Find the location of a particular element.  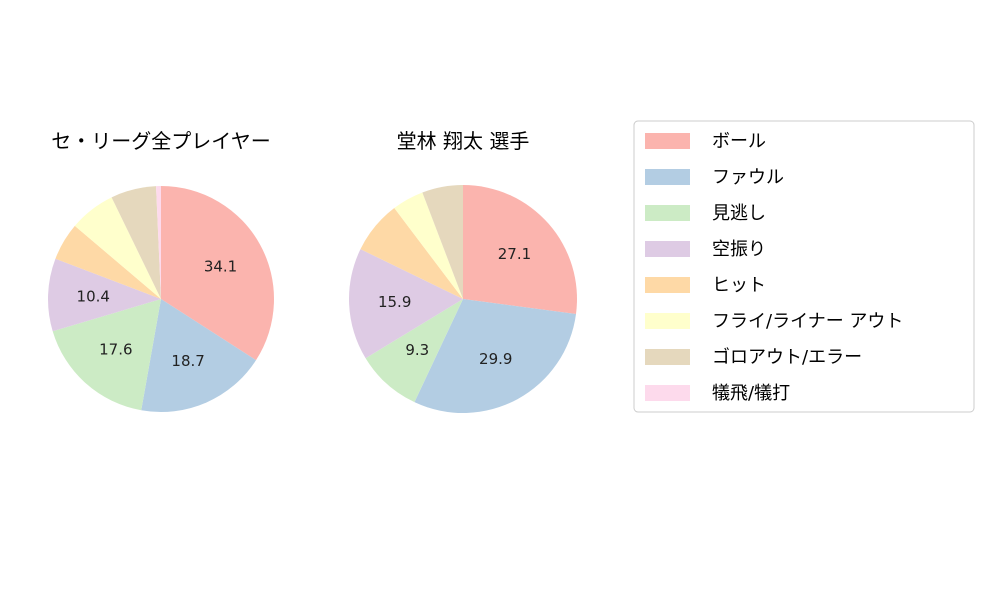

pie-title-player: 堂林 翔太 選手 is located at coordinates (463, 141).